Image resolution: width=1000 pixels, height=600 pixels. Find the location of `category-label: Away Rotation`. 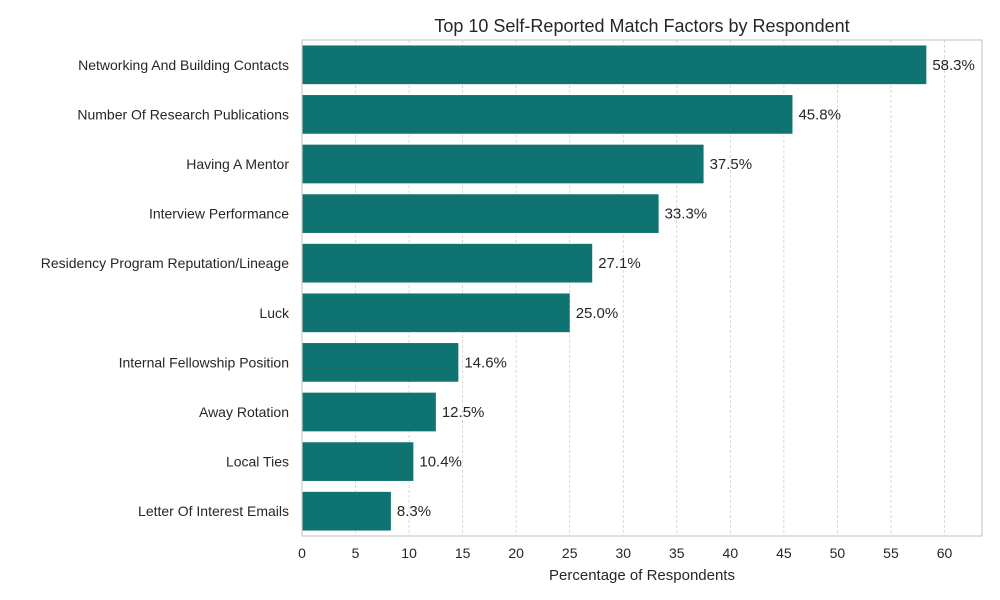

category-label: Away Rotation is located at coordinates (244, 412).